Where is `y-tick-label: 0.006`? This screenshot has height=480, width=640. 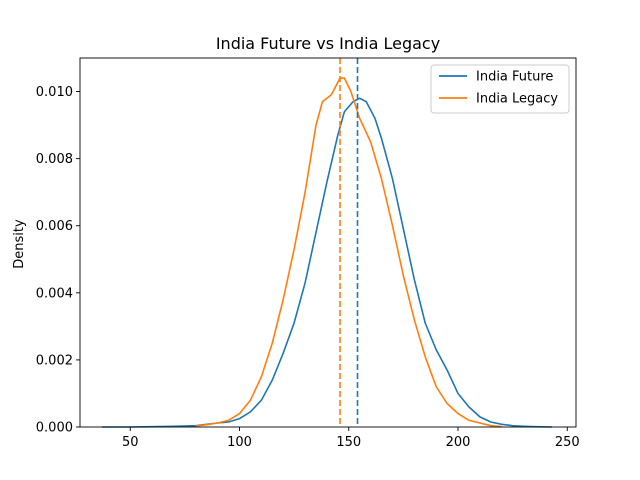 y-tick-label: 0.006 is located at coordinates (54, 226).